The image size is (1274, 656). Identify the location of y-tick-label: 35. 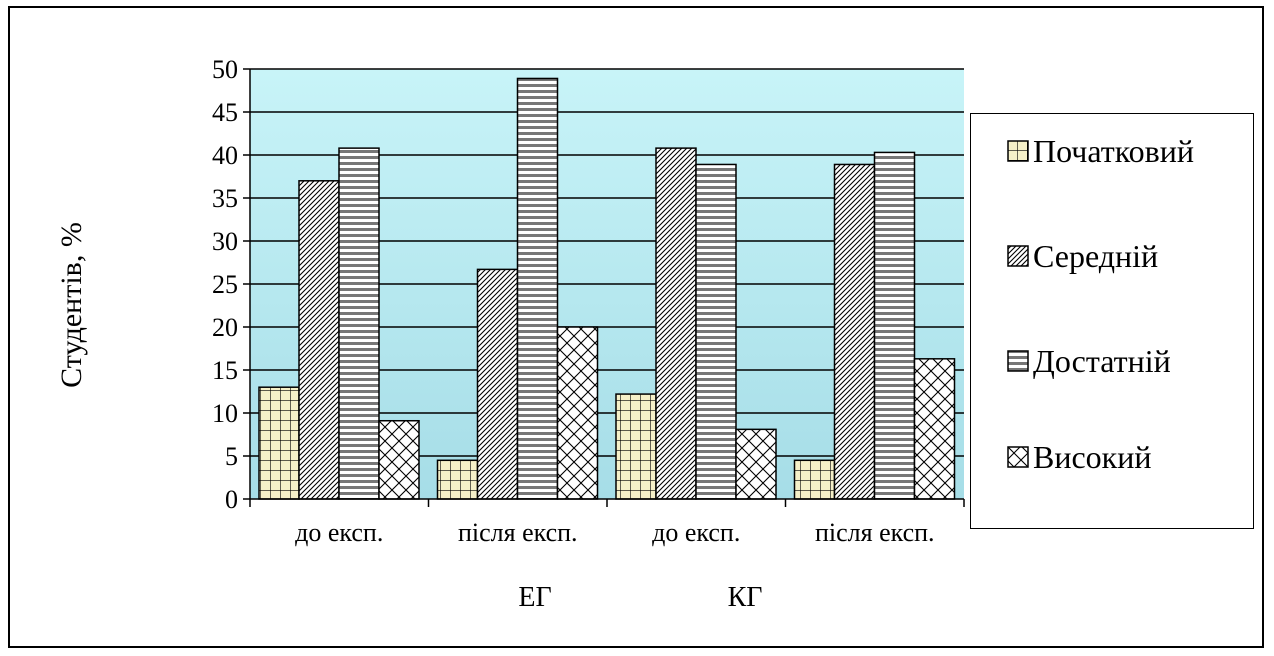
(225, 198).